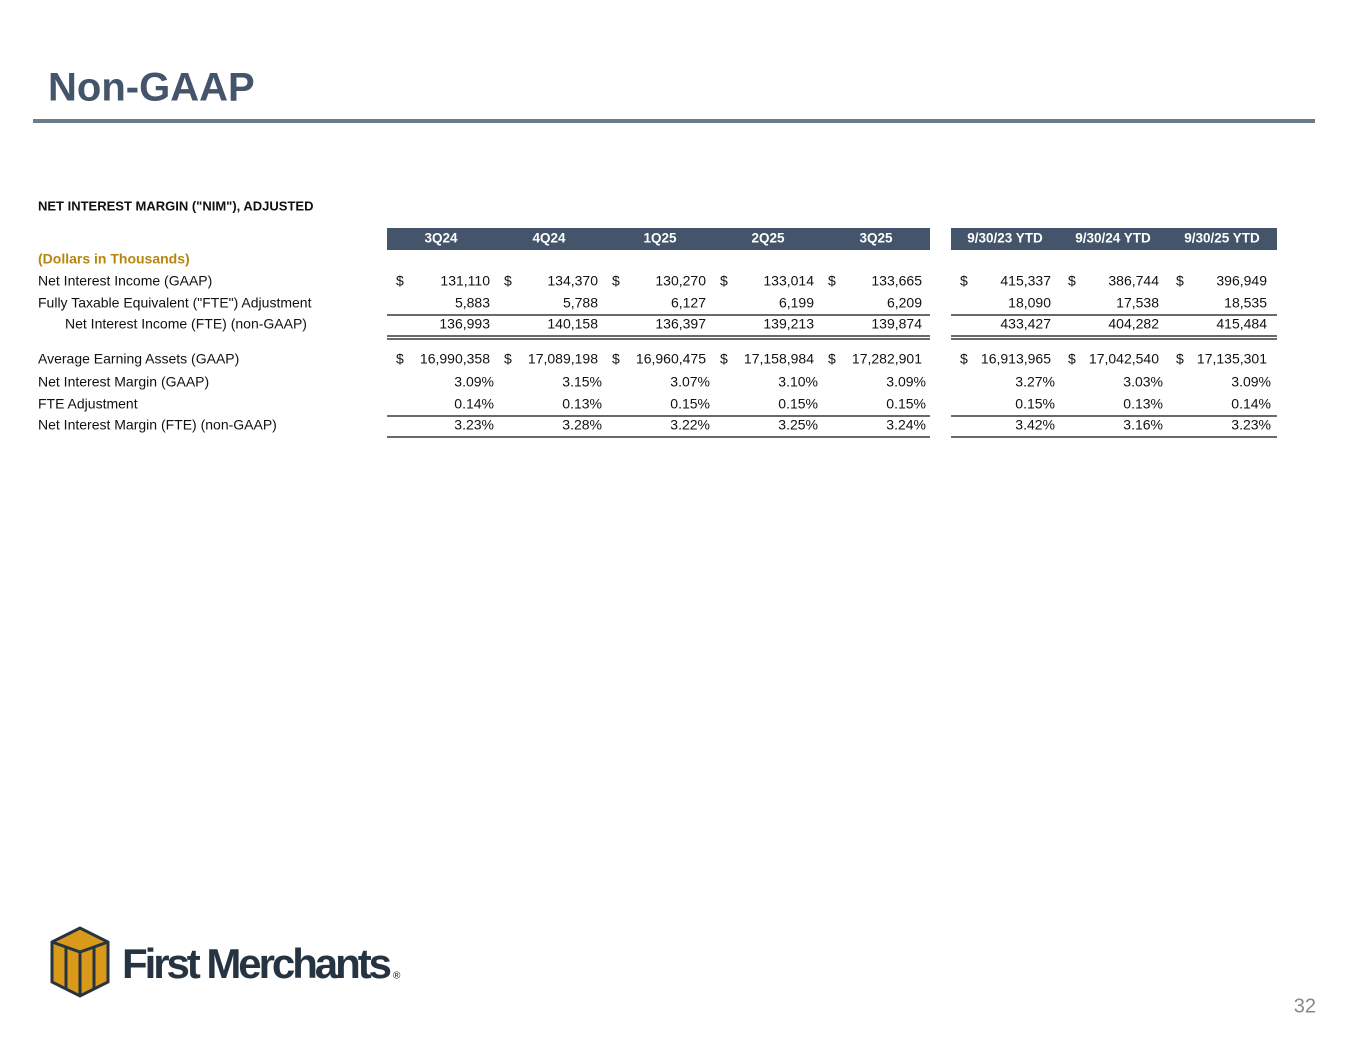  What do you see at coordinates (464, 324) in the screenshot?
I see `cell: 136,993` at bounding box center [464, 324].